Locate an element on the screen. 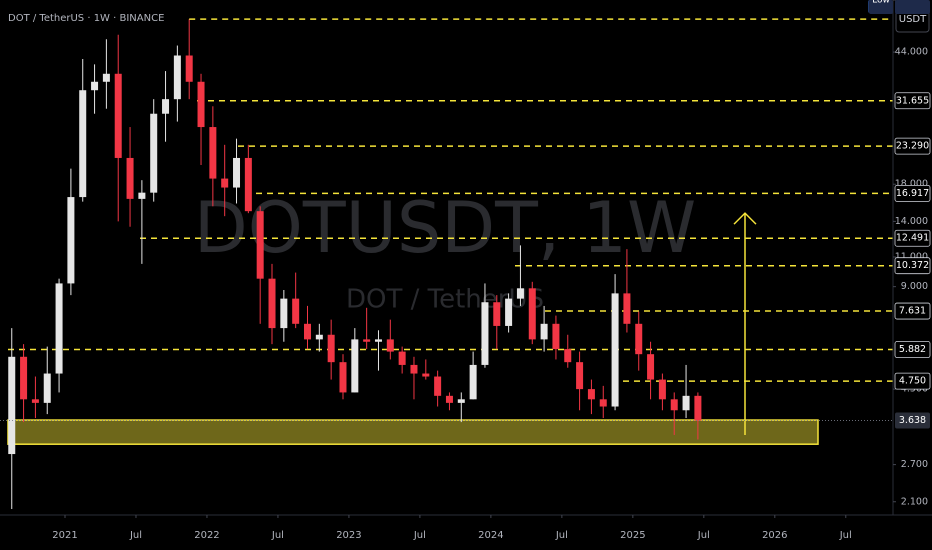 The image size is (932, 550). watermark-subtitle: DOT / TetherUS is located at coordinates (445, 300).